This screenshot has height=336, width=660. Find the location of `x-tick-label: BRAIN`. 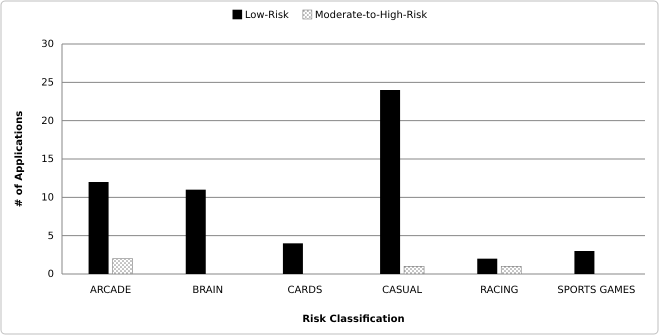

x-tick-label: BRAIN is located at coordinates (208, 290).